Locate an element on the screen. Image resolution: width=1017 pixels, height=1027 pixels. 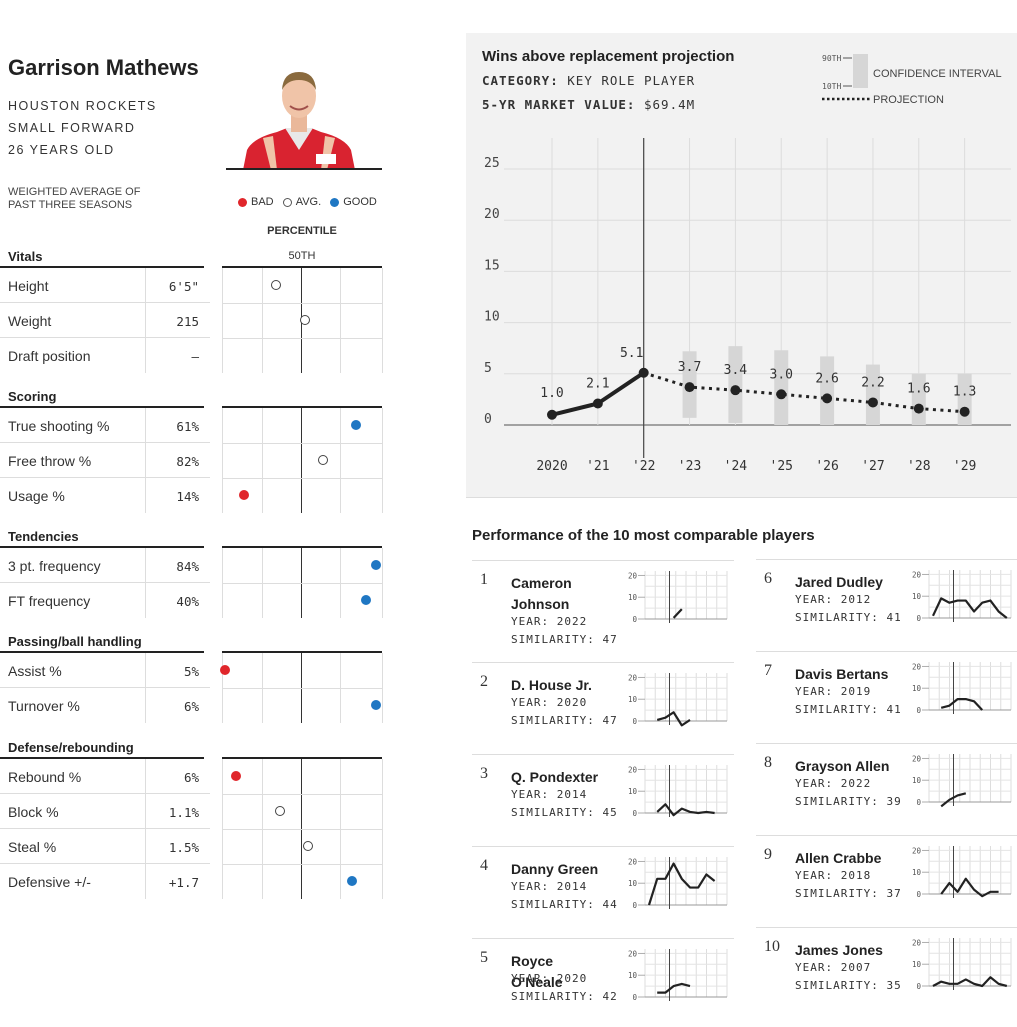
x-tick-label: '26 is located at coordinates (826, 466).